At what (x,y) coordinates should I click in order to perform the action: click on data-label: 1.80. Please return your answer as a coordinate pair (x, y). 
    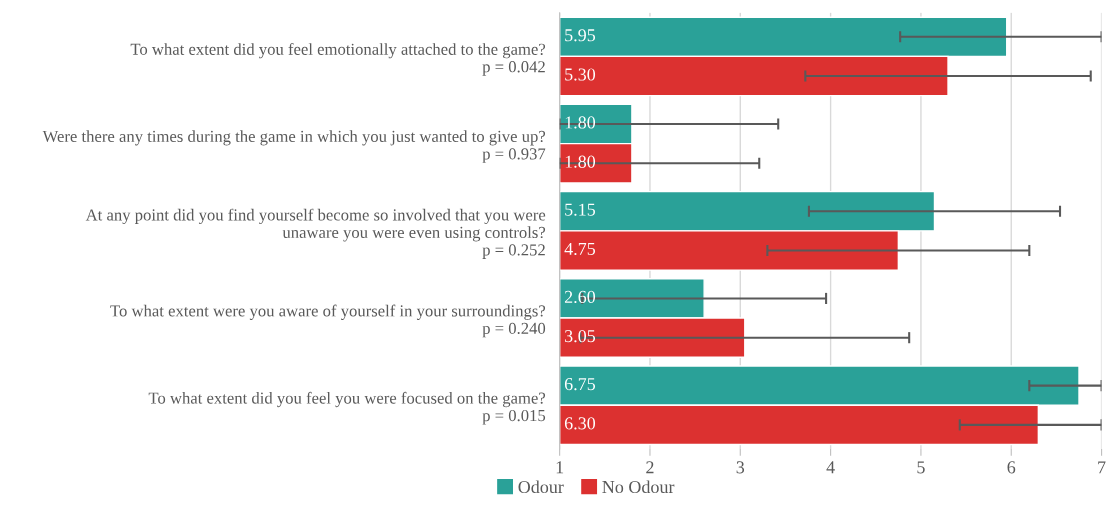
    Looking at the image, I should click on (580, 122).